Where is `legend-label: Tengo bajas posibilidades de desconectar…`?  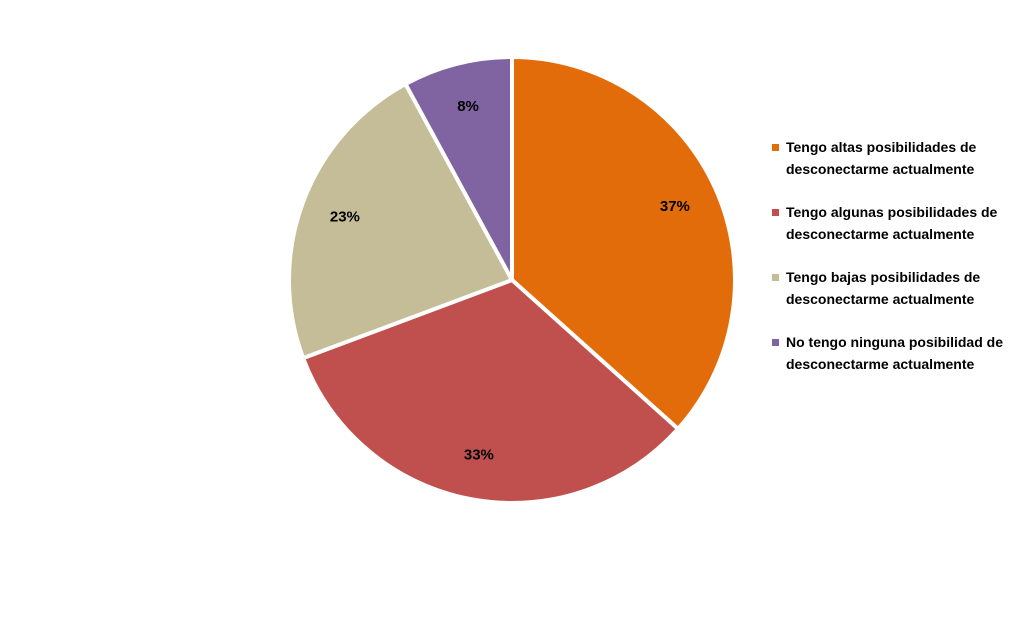 legend-label: Tengo bajas posibilidades de desconectar… is located at coordinates (883, 288).